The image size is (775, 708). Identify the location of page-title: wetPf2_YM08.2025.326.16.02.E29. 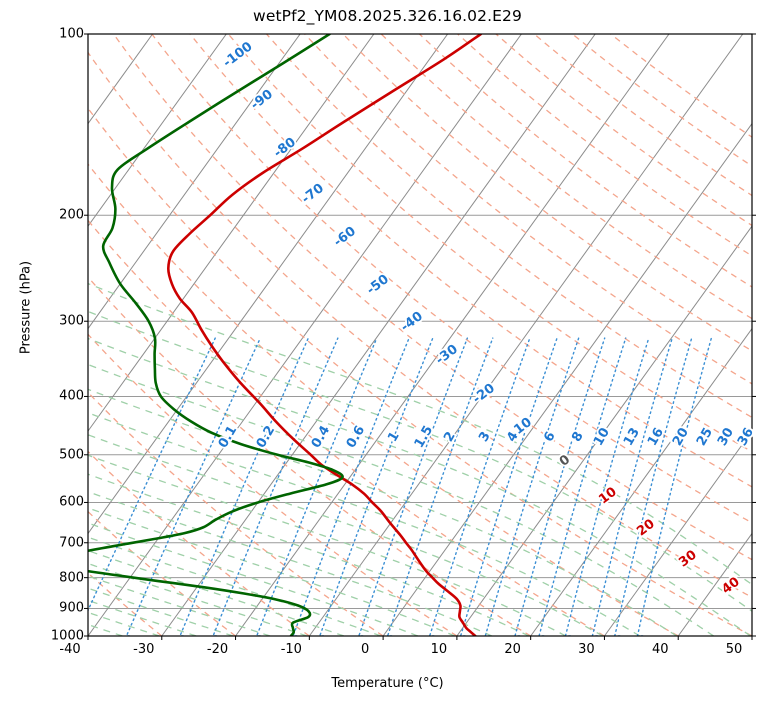
(387, 16).